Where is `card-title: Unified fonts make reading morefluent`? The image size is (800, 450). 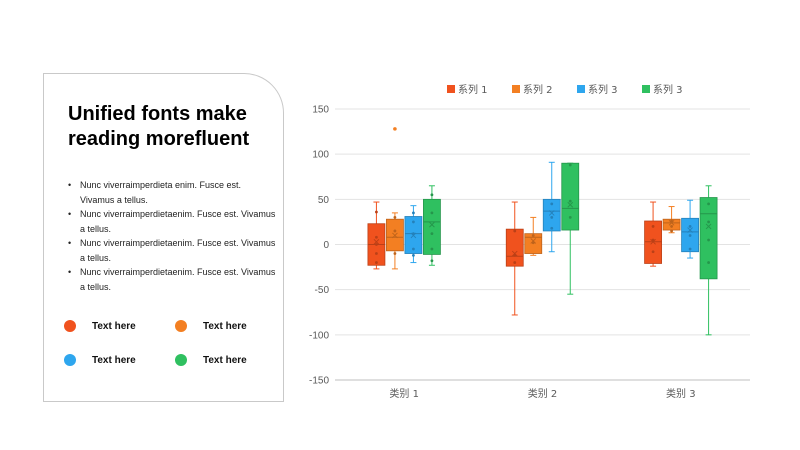
card-title: Unified fonts make reading morefluent is located at coordinates (159, 126).